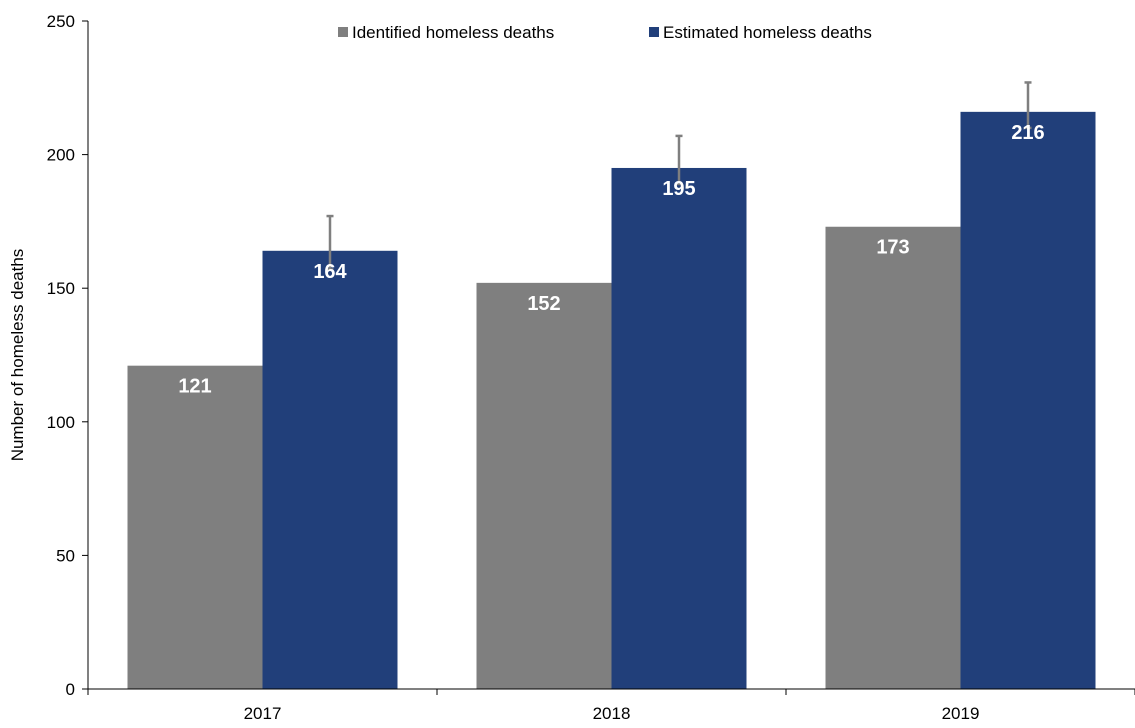 This screenshot has width=1135, height=728. What do you see at coordinates (330, 272) in the screenshot?
I see `data-label: 164` at bounding box center [330, 272].